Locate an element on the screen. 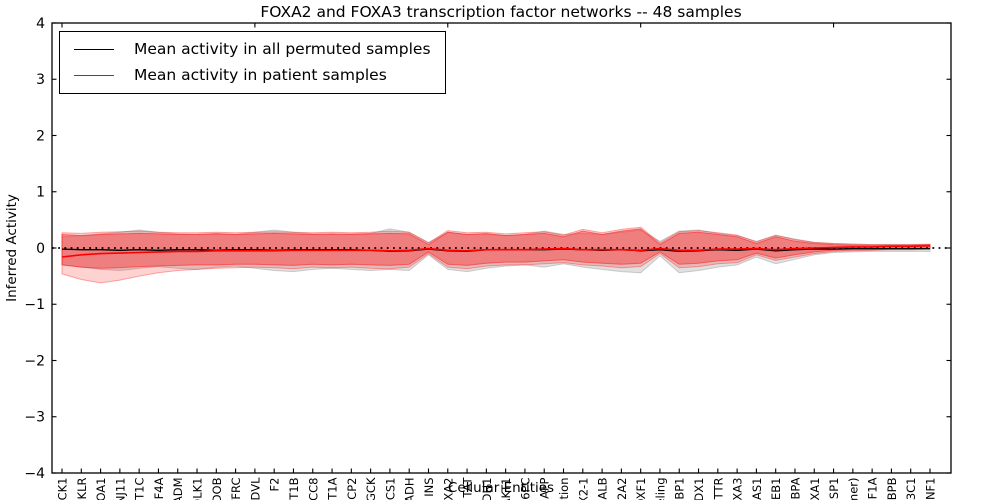  x-tick-label: CPT1B is located at coordinates (294, 488).